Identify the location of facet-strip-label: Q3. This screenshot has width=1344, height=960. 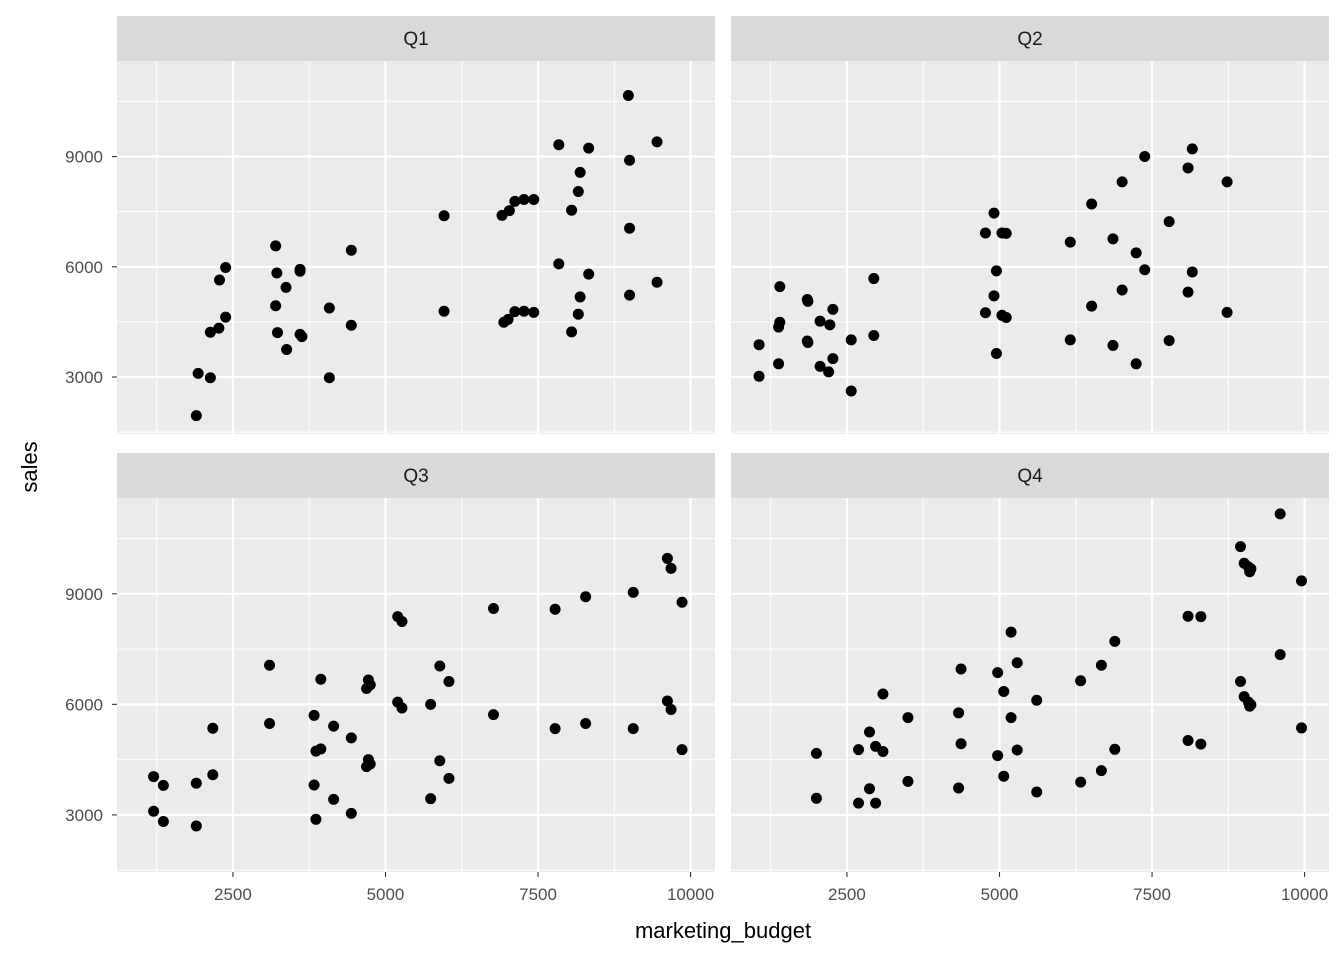
(415, 476).